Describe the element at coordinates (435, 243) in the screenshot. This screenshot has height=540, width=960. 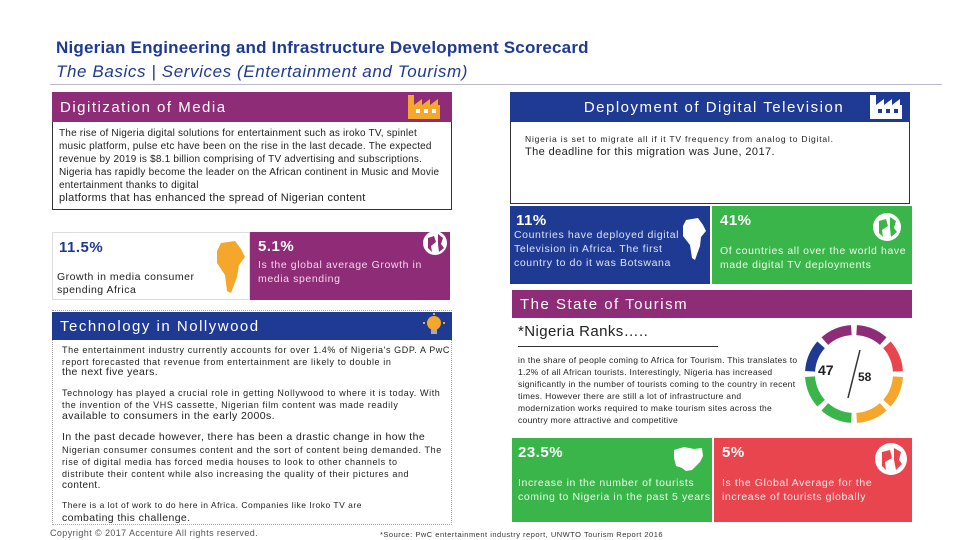
I see `globe-icon` at that location.